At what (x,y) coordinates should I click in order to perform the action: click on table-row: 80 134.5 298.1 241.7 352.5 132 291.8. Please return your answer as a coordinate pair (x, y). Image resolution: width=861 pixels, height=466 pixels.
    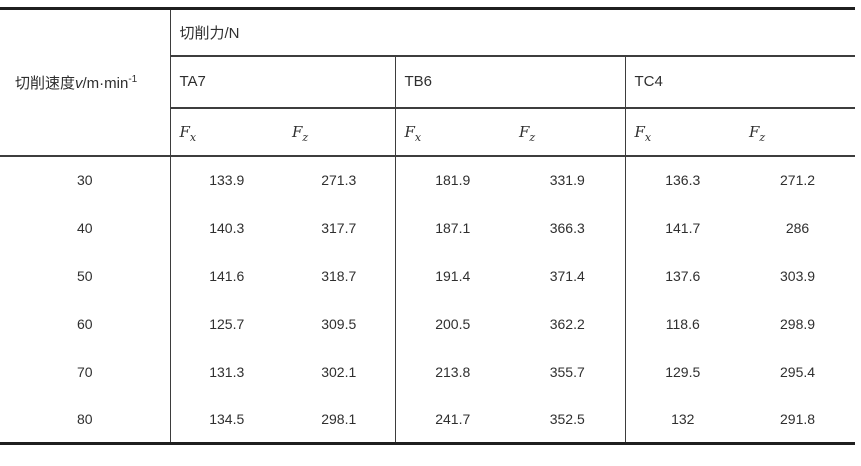
    Looking at the image, I should click on (428, 419).